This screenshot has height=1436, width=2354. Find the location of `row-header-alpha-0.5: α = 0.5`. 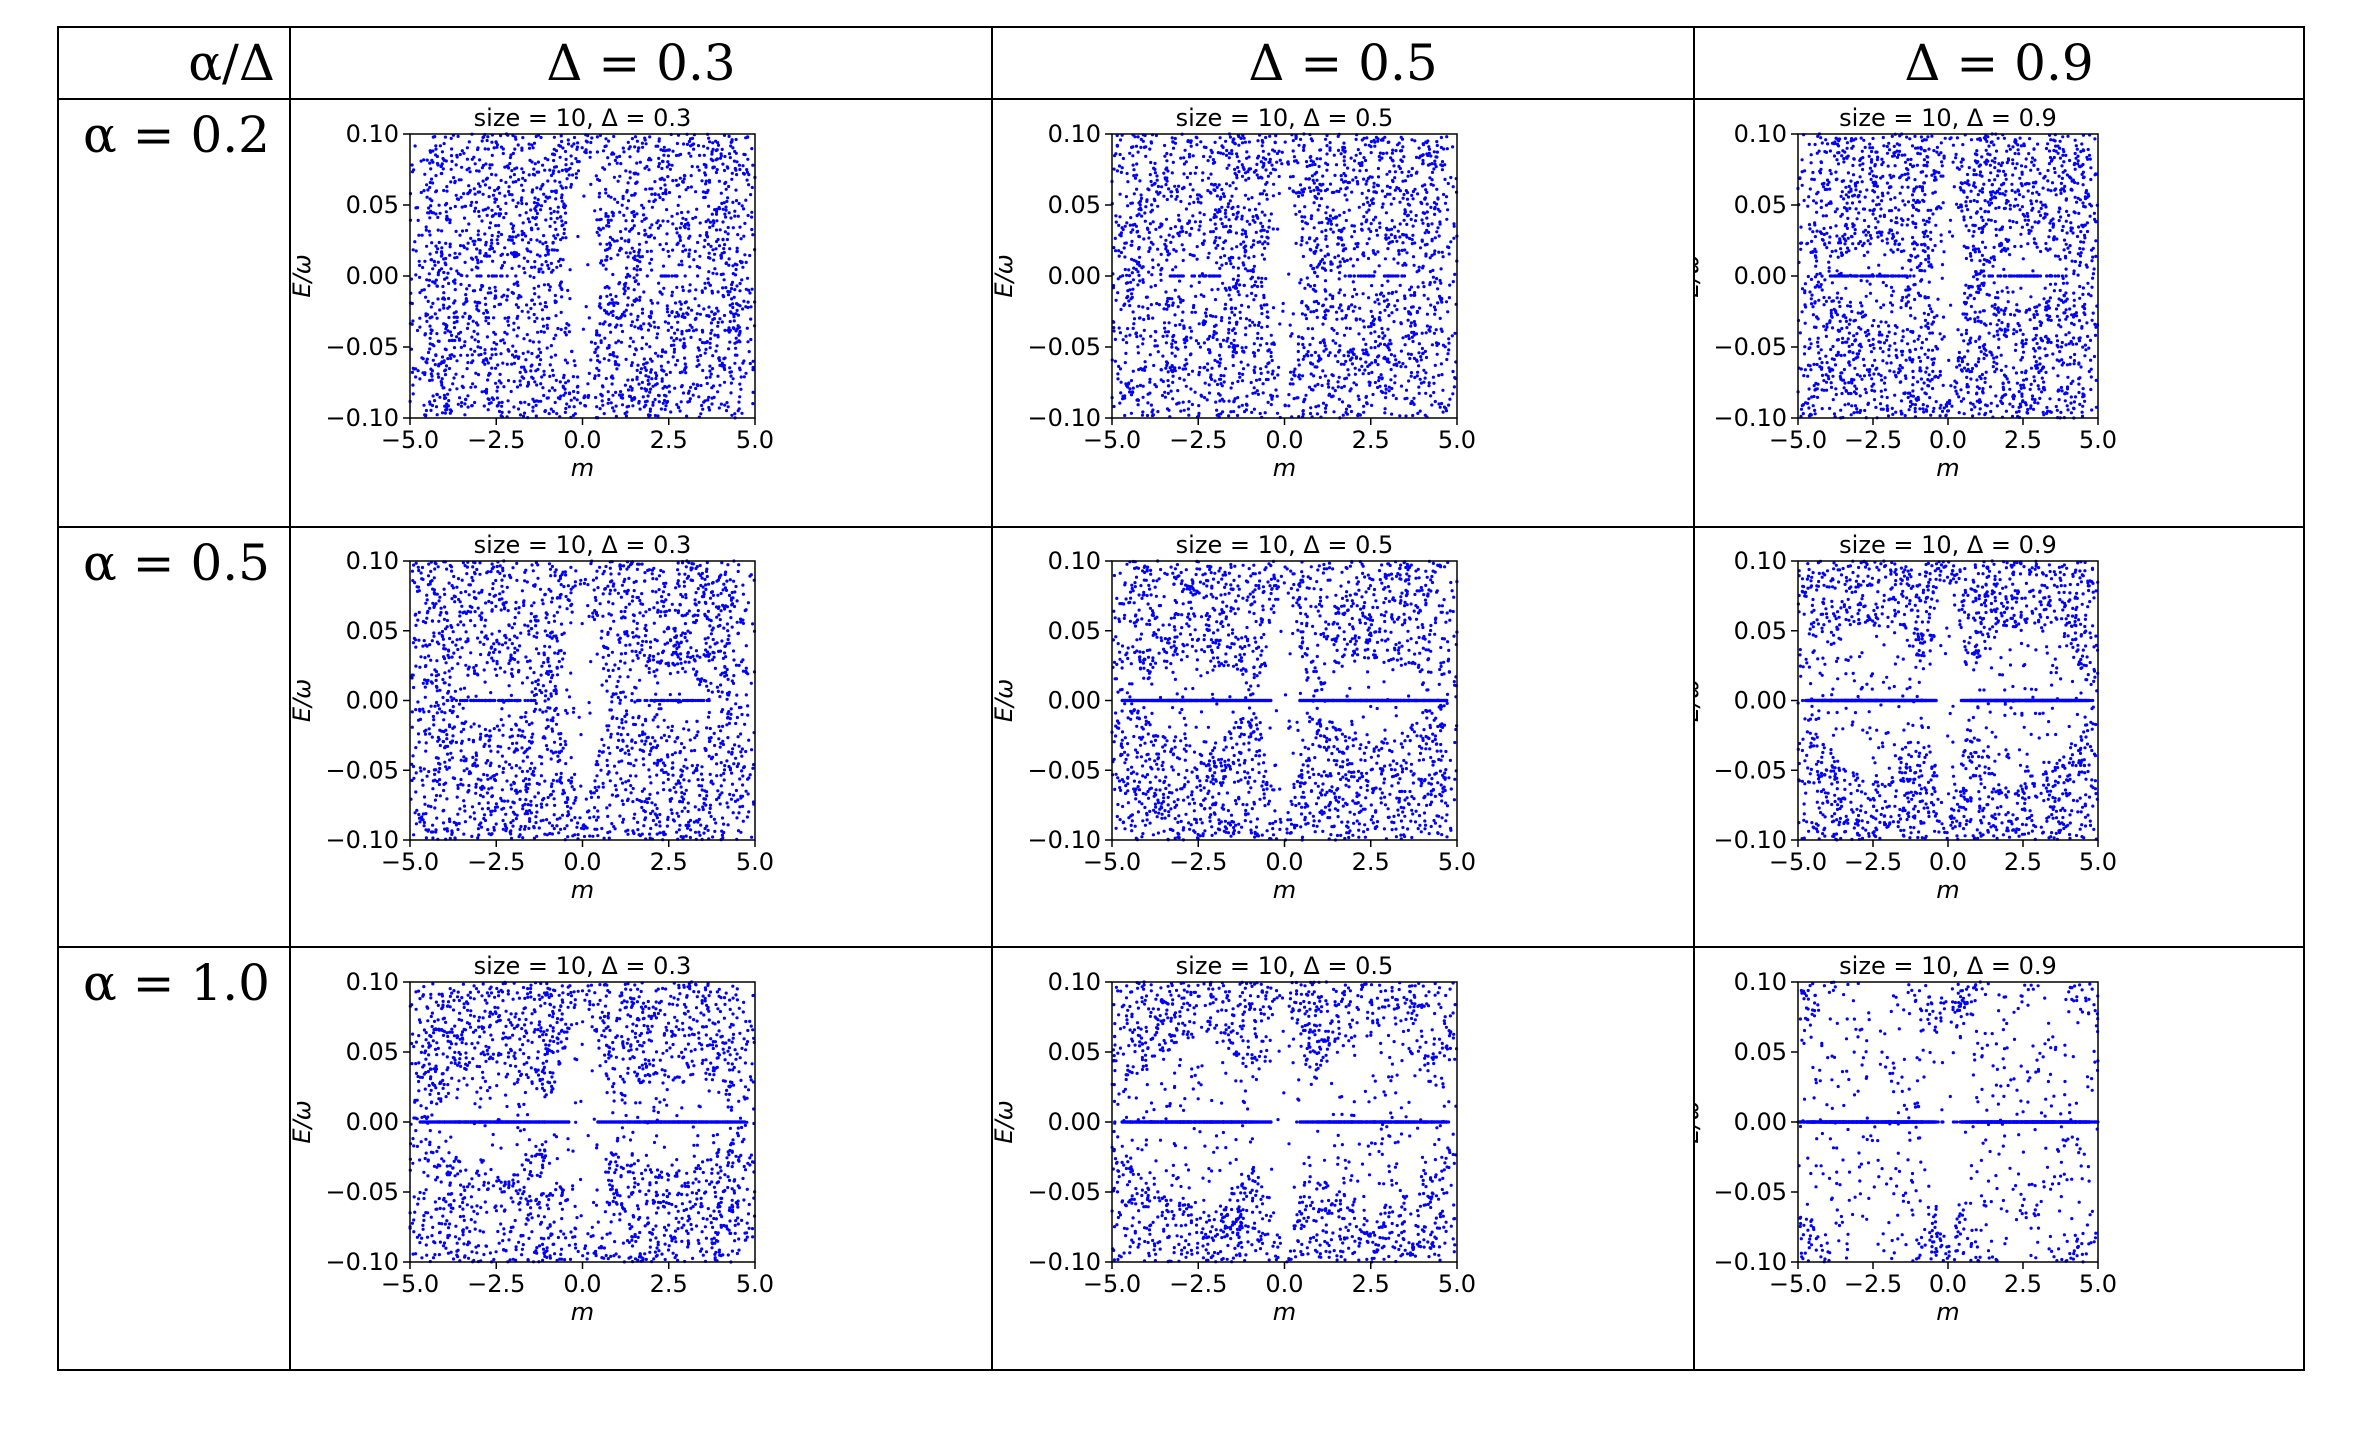

row-header-alpha-0.5: α = 0.5 is located at coordinates (174, 737).